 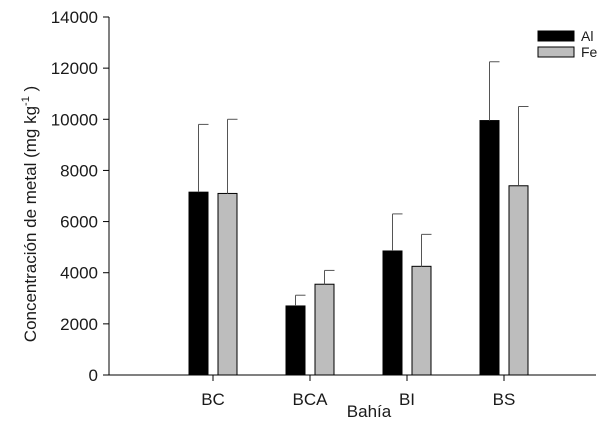 What do you see at coordinates (421, 320) in the screenshot?
I see `bar-fe-bi` at bounding box center [421, 320].